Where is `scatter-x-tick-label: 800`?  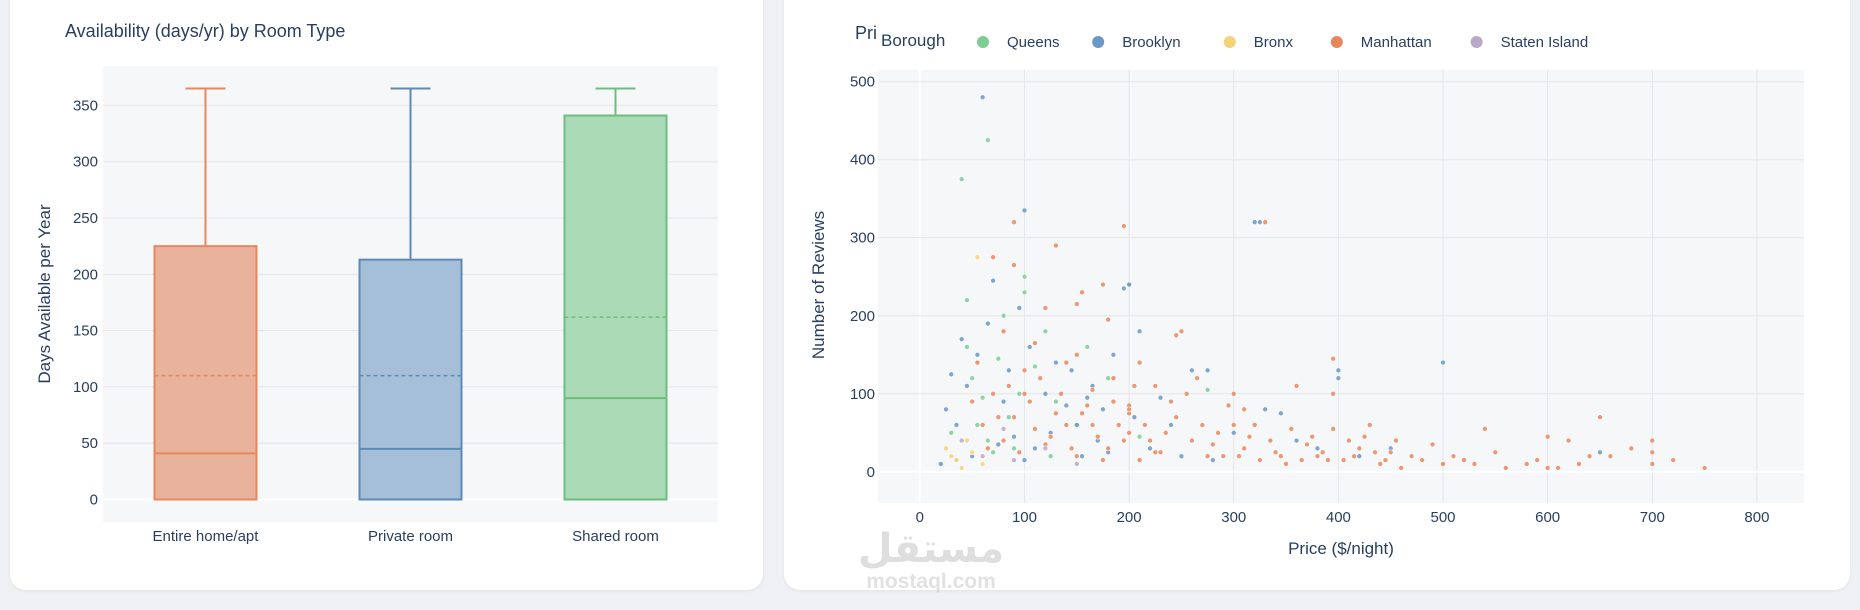 scatter-x-tick-label: 800 is located at coordinates (1756, 517).